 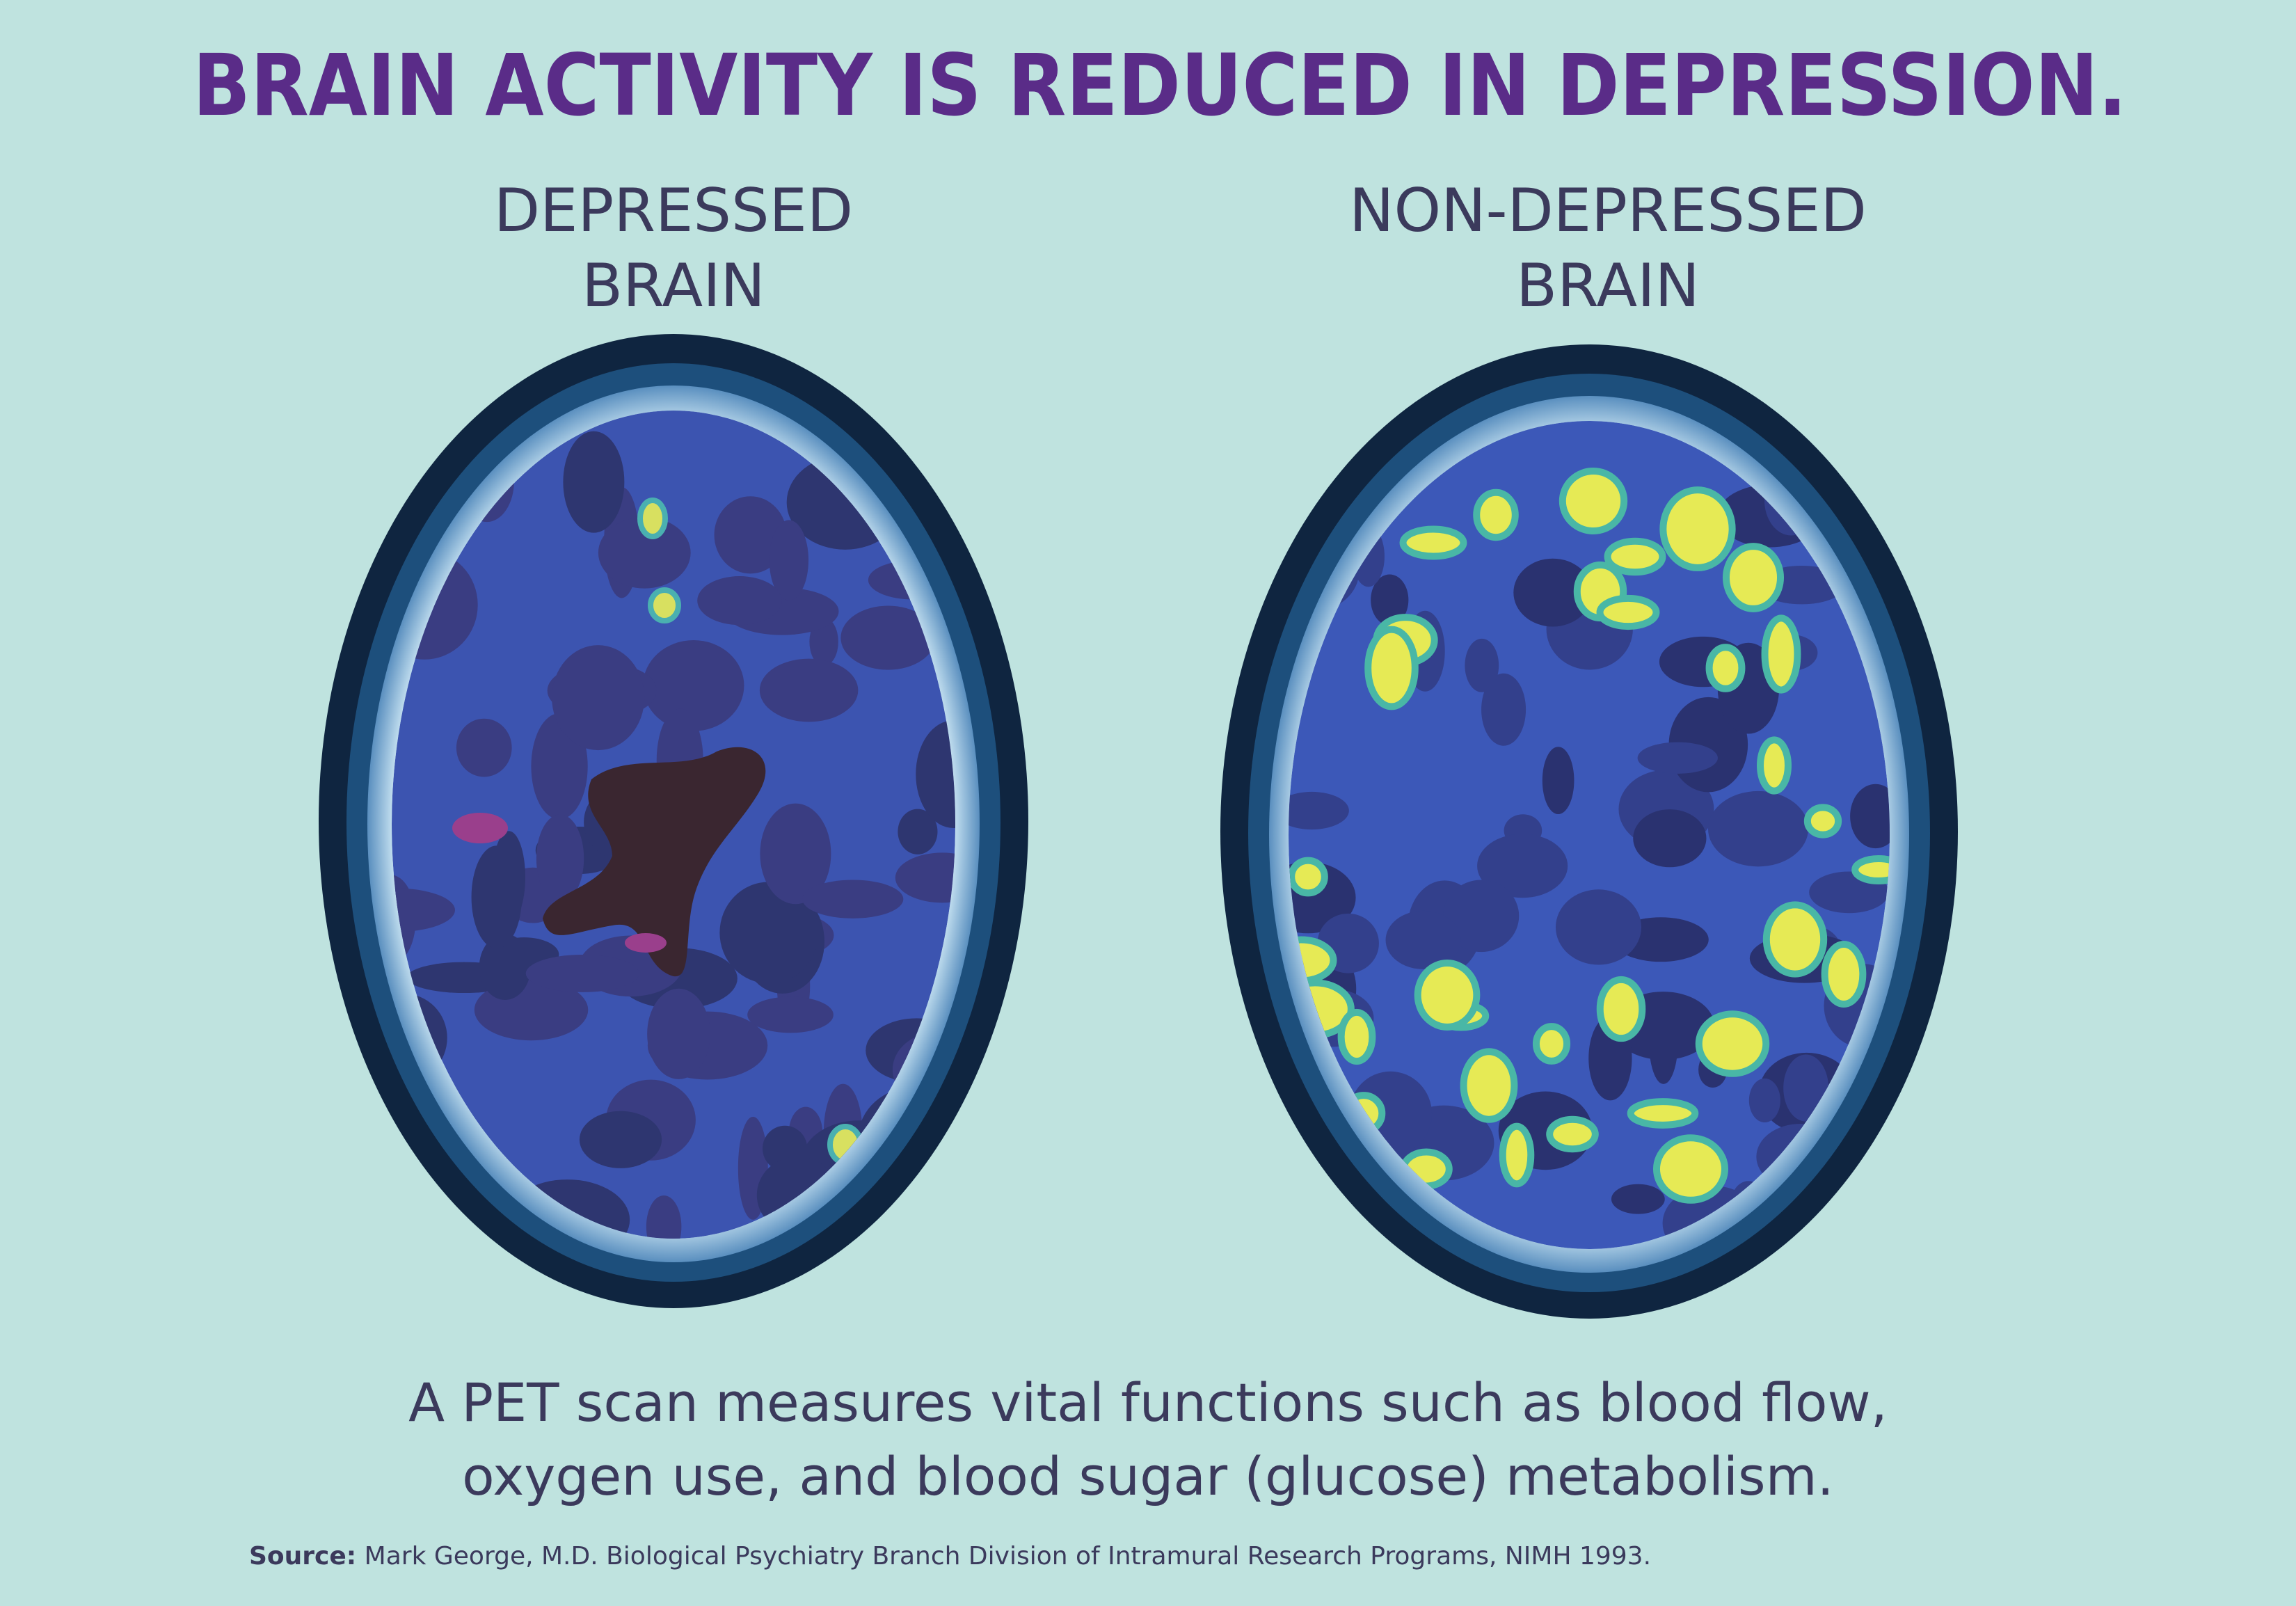 I want to click on source-label: Source:, so click(x=303, y=1557).